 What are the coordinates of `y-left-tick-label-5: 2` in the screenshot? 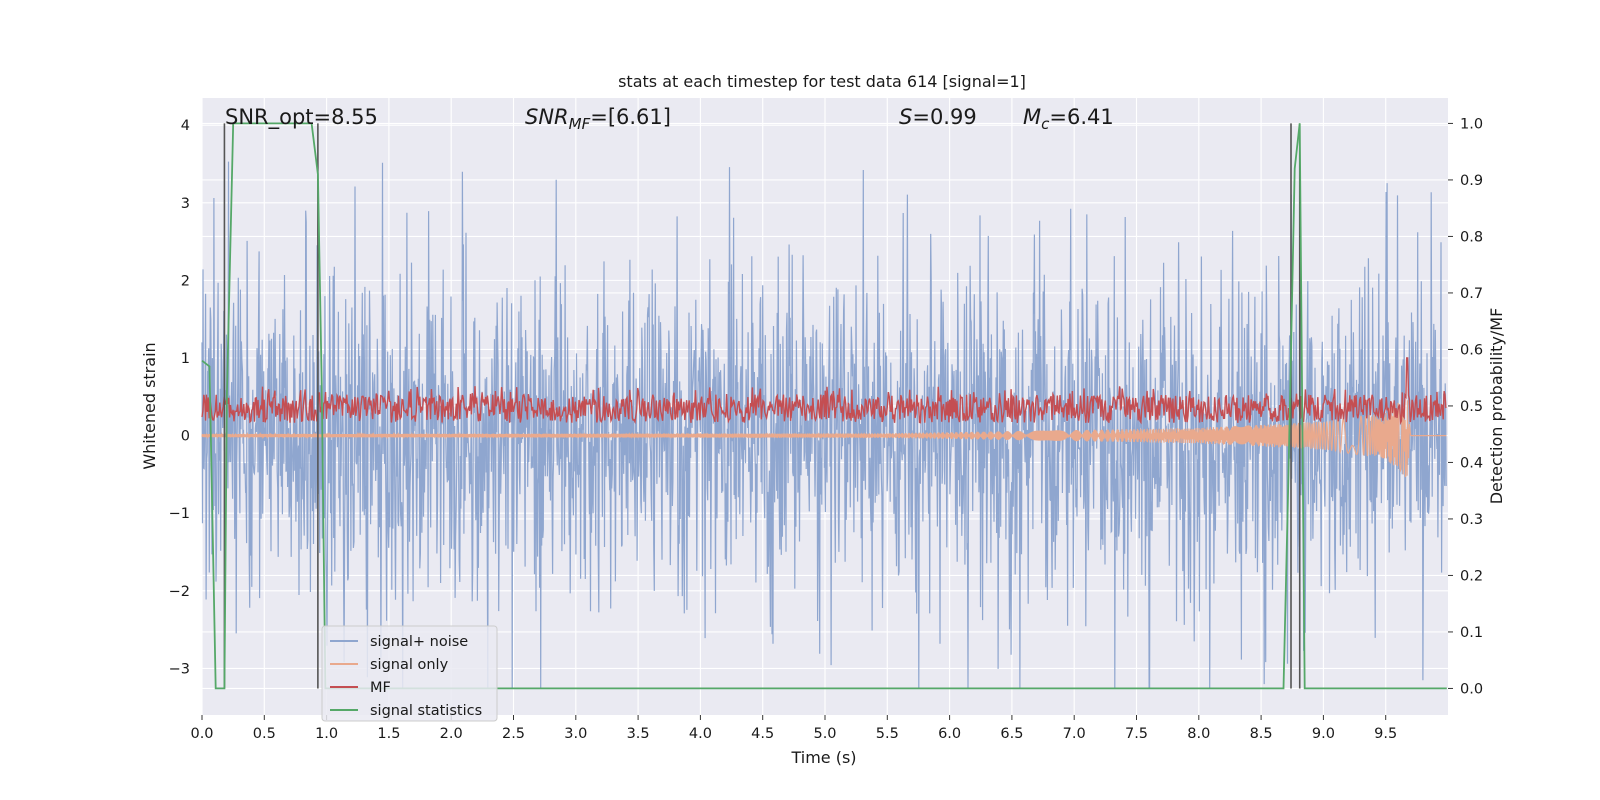 It's located at (185, 281).